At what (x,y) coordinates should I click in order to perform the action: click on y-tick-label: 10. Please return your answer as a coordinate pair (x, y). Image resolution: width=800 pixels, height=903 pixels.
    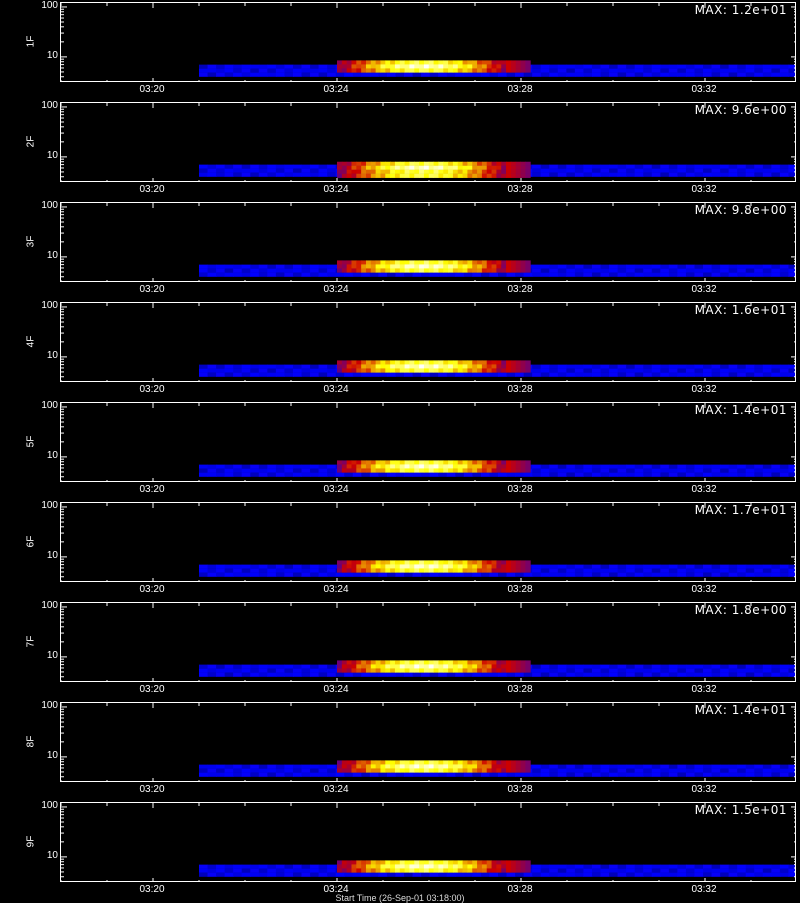
    Looking at the image, I should click on (52, 155).